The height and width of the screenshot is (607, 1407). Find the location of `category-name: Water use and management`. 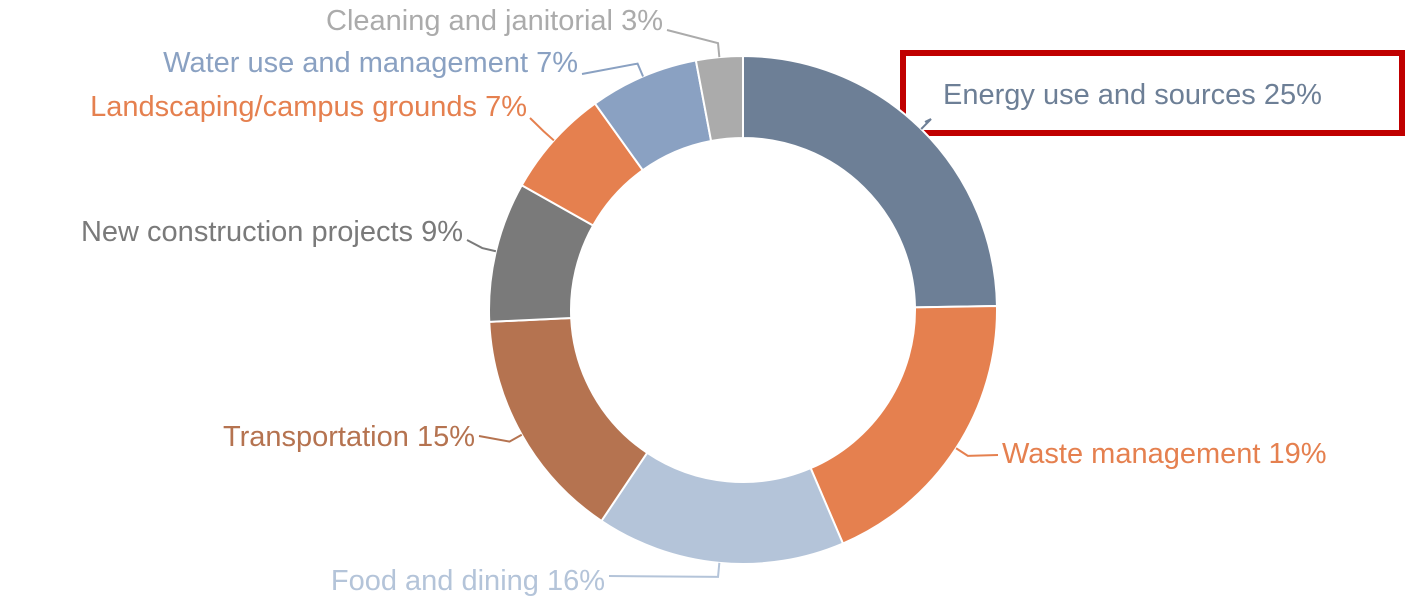

category-name: Water use and management is located at coordinates (345, 63).